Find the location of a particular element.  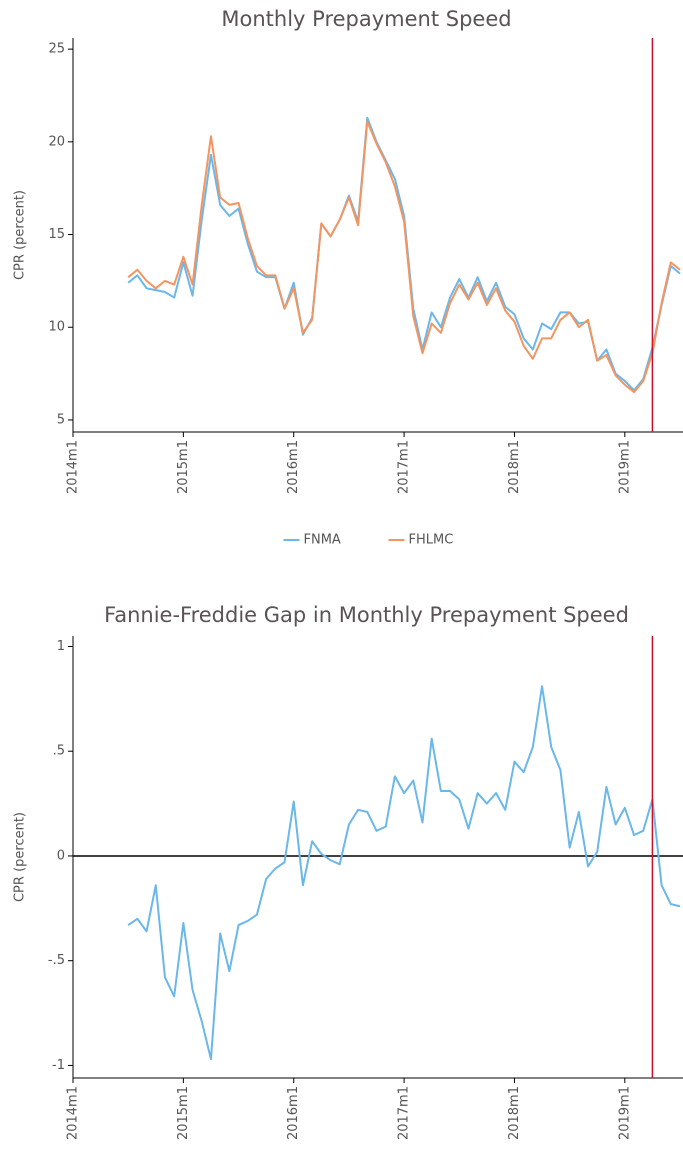

legend-label: FNMA is located at coordinates (322, 540).